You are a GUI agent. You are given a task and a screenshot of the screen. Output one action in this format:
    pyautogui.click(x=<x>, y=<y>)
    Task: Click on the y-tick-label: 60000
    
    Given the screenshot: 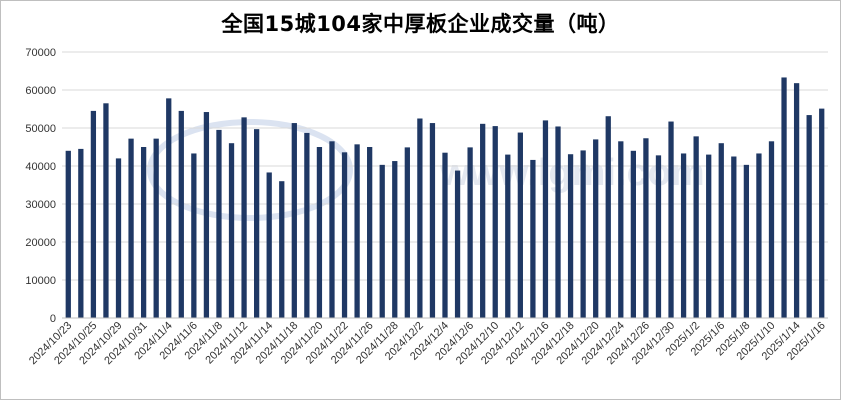 What is the action you would take?
    pyautogui.click(x=40, y=91)
    